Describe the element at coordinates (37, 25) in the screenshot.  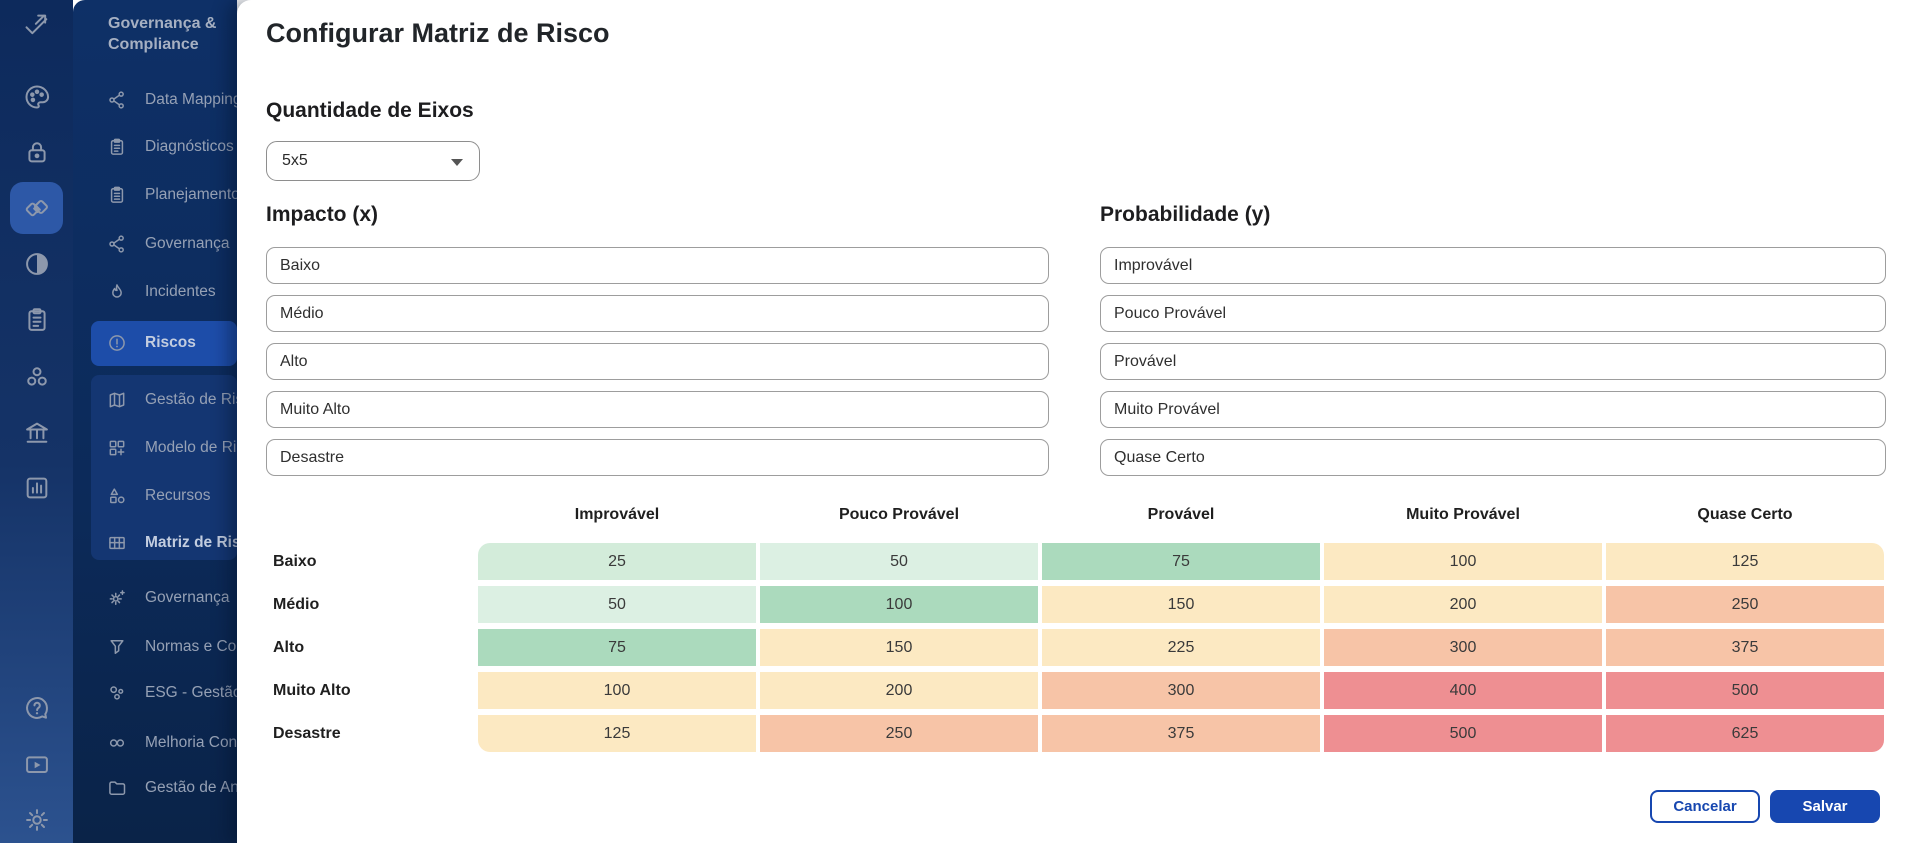
I see `logo-trend-check-icon` at that location.